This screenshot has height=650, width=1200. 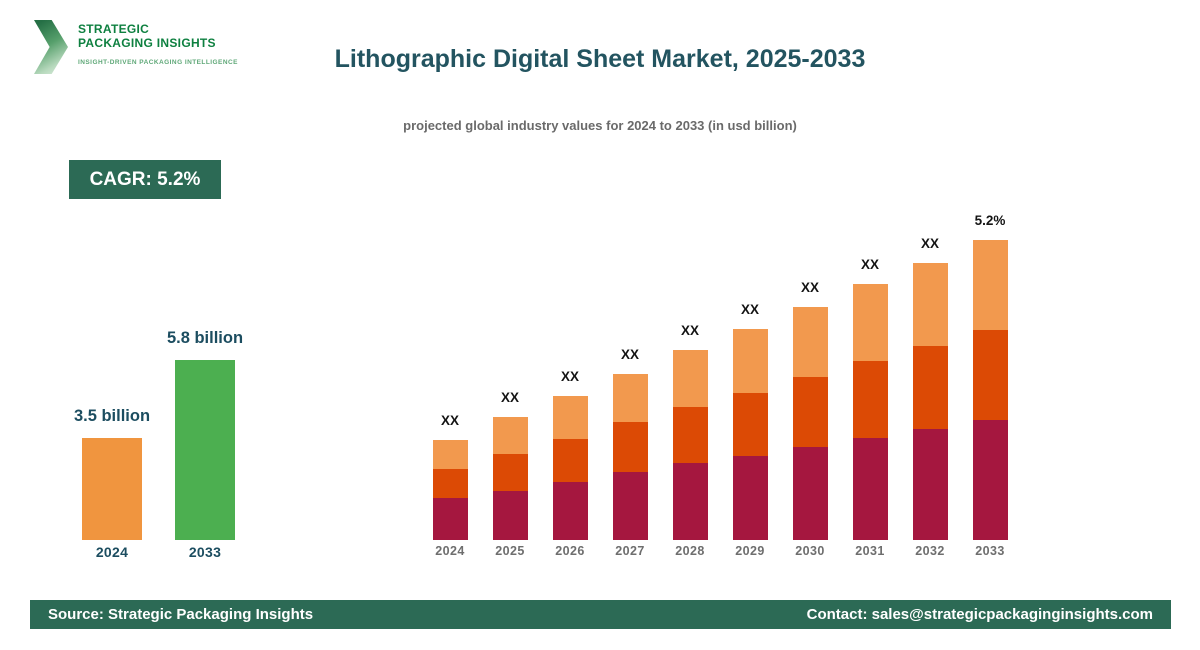 I want to click on stacked-bar-column: XX 2031, so click(x=870, y=407).